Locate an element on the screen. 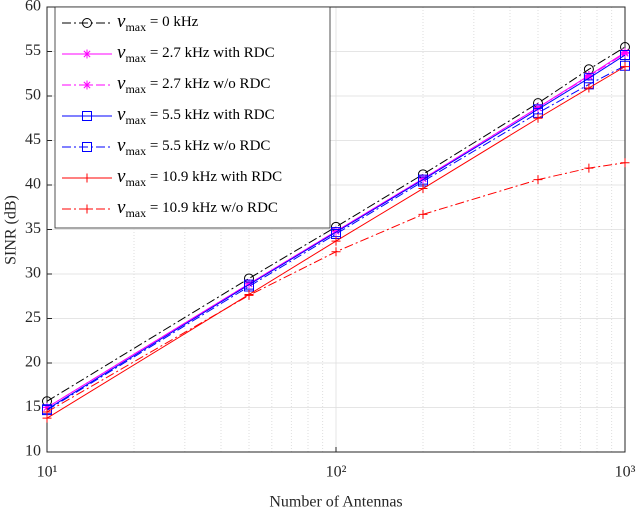 This screenshot has height=512, width=638. y-tick-label: 15 is located at coordinates (33, 406).